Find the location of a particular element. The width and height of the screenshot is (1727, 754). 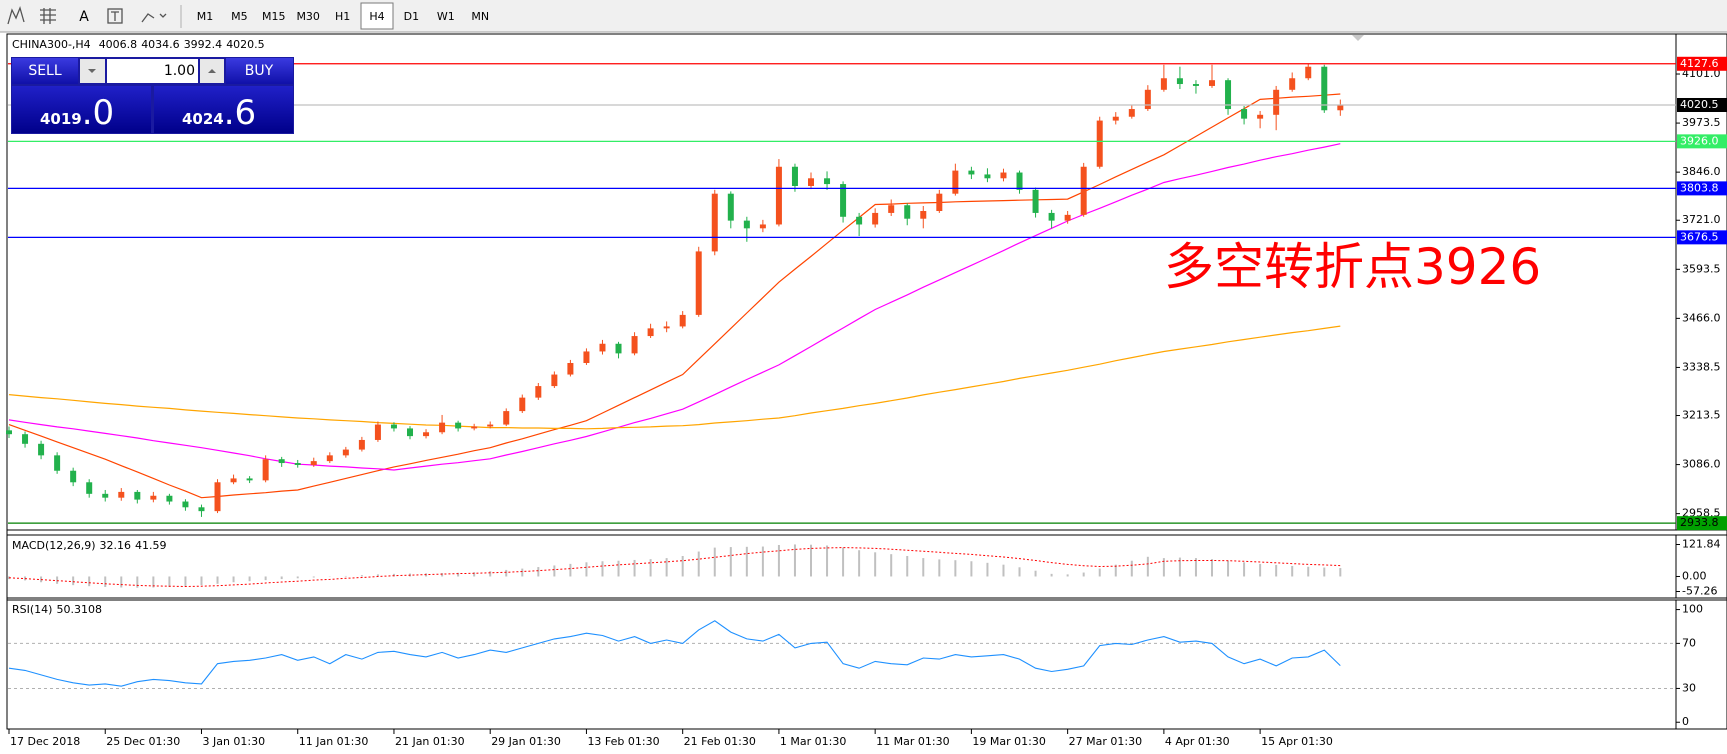

level-label: 3803.8 is located at coordinates (1699, 187).